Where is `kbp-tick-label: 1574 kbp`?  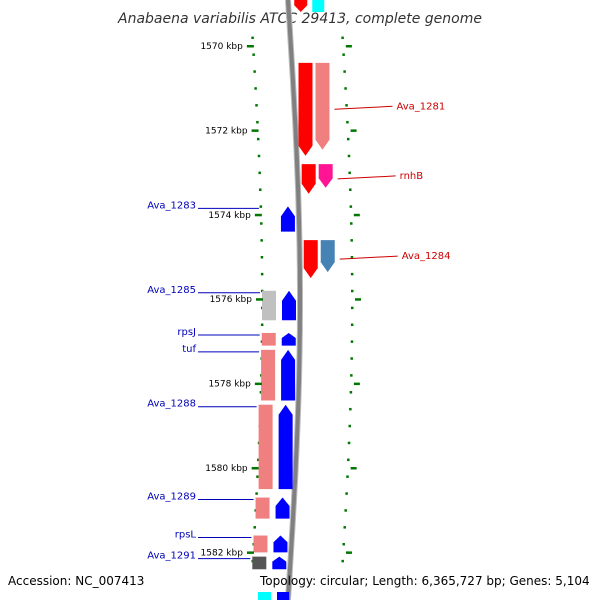
kbp-tick-label: 1574 kbp is located at coordinates (229, 216).